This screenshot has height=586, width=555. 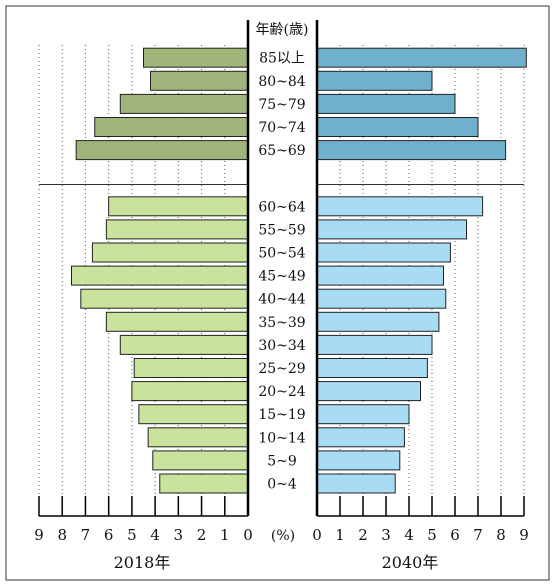 What do you see at coordinates (281, 230) in the screenshot?
I see `age-group-label: 55~59` at bounding box center [281, 230].